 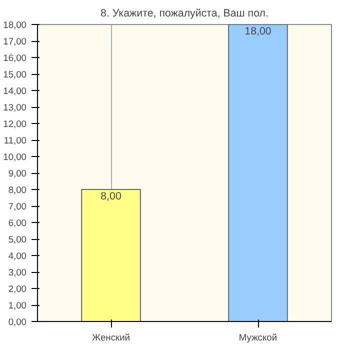 What do you see at coordinates (15, 141) in the screenshot?
I see `y-tick-label: 11,00` at bounding box center [15, 141].